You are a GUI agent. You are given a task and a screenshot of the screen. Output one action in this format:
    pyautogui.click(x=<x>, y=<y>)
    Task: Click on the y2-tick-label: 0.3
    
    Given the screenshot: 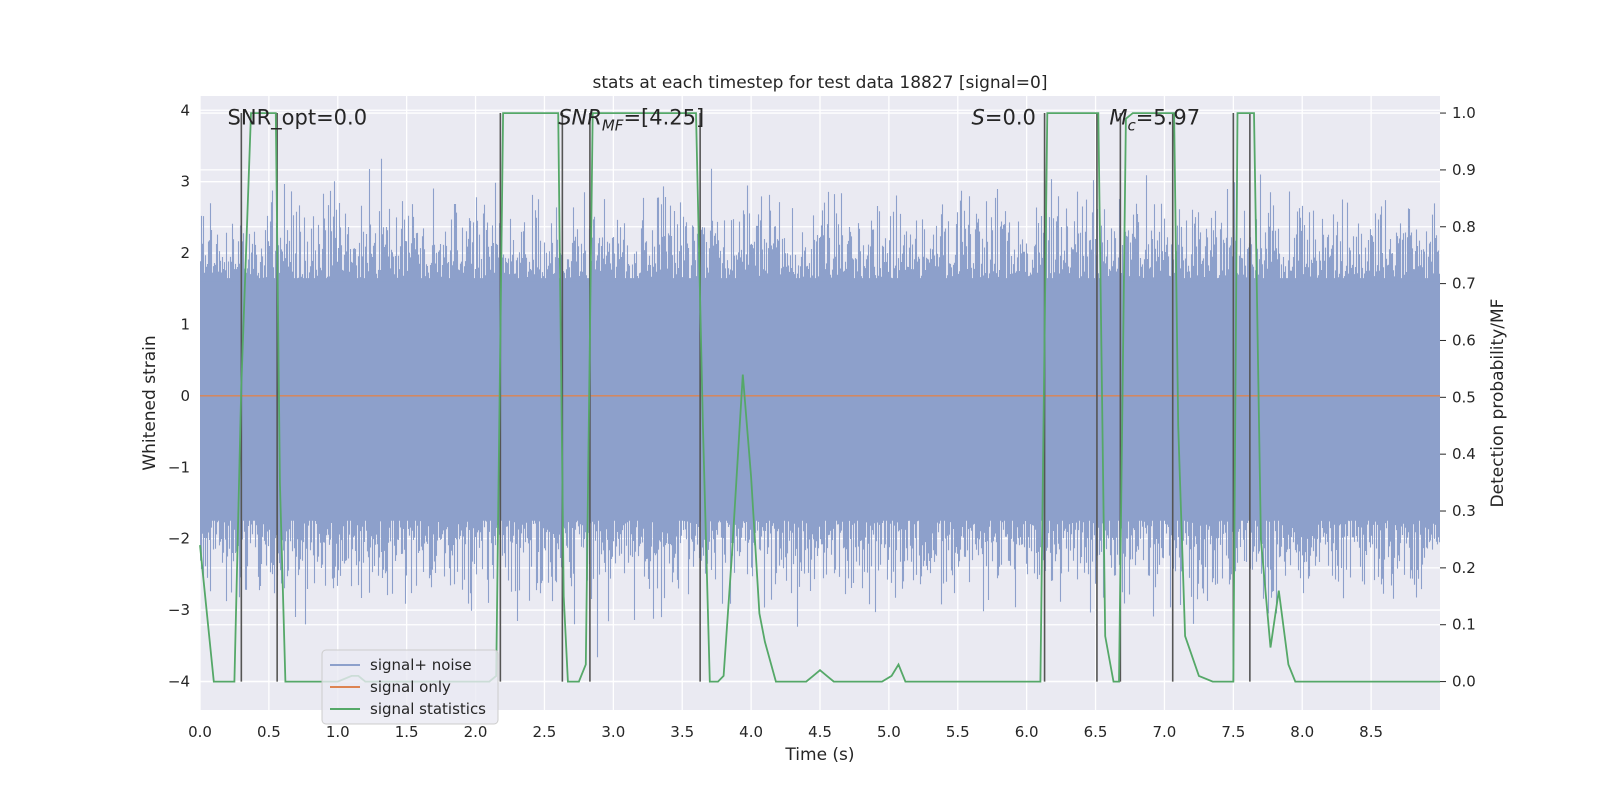 What is the action you would take?
    pyautogui.click(x=1464, y=511)
    